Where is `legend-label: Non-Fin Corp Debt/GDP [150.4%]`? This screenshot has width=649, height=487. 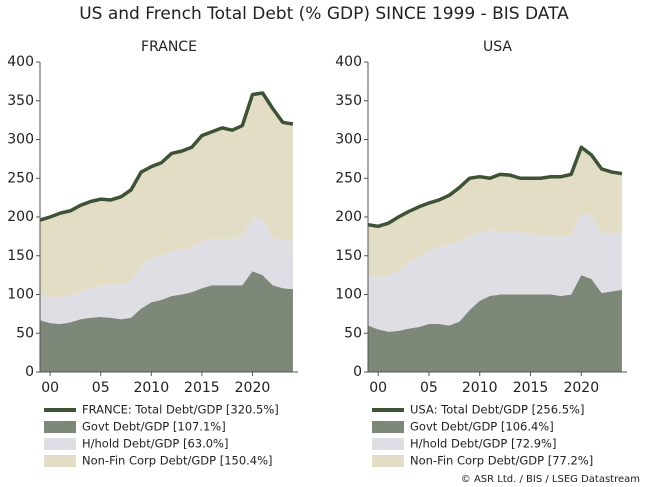 legend-label: Non-Fin Corp Debt/GDP [150.4%] is located at coordinates (177, 461).